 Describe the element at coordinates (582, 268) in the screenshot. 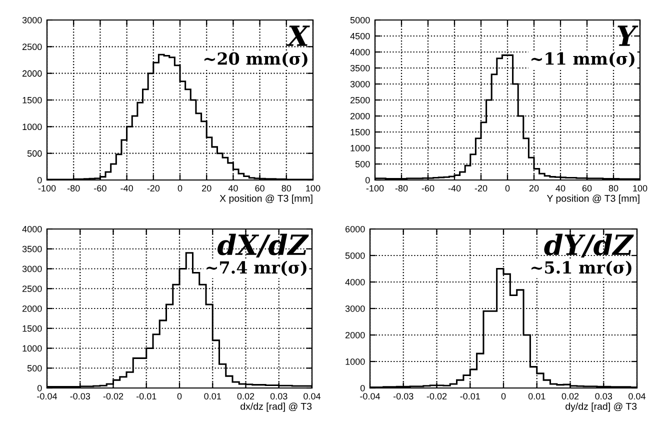

I see `annotation: ~5.1 mr(σ)` at that location.